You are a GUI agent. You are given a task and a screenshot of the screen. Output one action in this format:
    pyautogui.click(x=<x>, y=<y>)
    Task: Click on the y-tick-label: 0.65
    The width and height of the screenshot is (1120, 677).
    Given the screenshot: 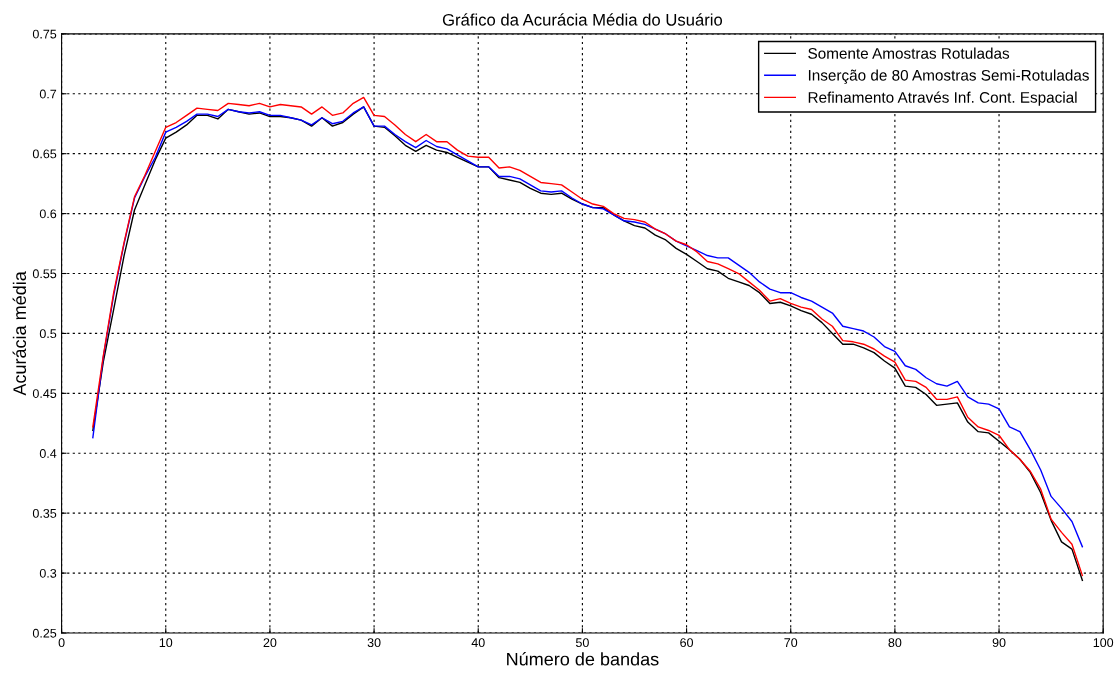 What is the action you would take?
    pyautogui.click(x=44, y=154)
    